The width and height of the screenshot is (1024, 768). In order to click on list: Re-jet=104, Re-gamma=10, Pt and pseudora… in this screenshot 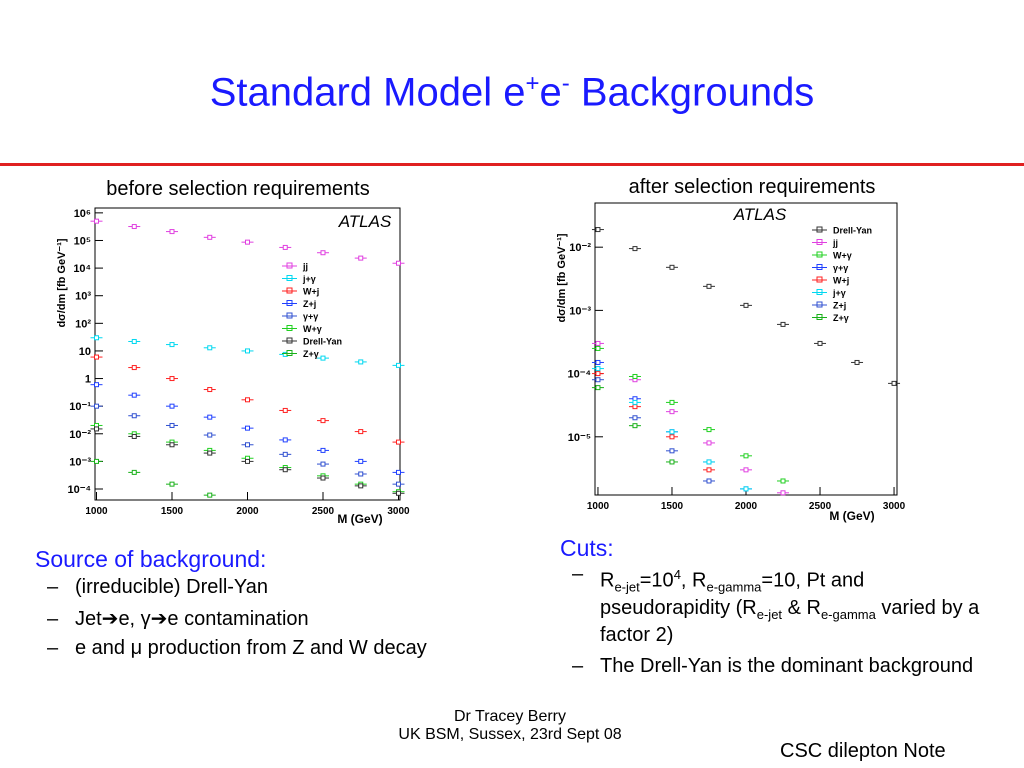, I will do `click(770, 621)`.